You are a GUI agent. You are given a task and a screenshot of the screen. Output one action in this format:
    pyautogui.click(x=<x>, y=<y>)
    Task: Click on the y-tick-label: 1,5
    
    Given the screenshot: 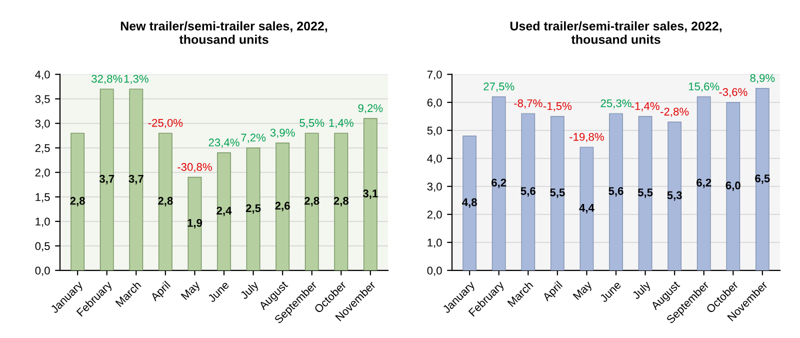 What is the action you would take?
    pyautogui.click(x=43, y=197)
    